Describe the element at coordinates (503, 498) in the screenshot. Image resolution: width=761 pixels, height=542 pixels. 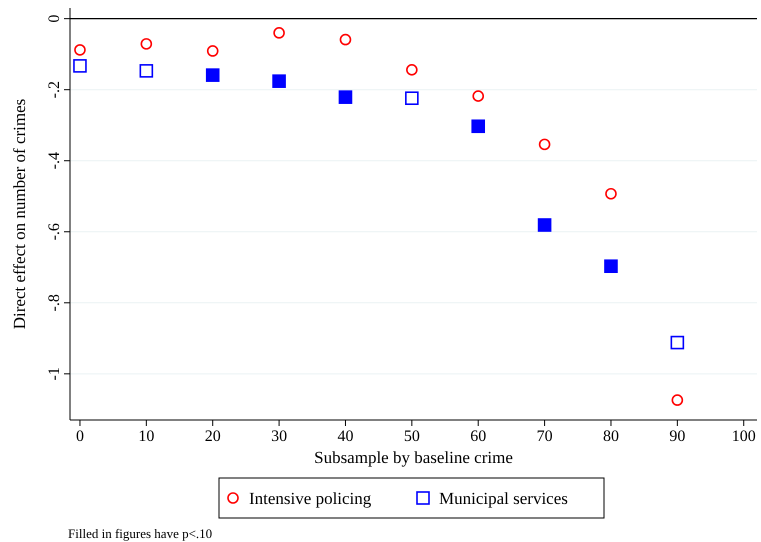
I see `legend-label: Municipal services` at that location.